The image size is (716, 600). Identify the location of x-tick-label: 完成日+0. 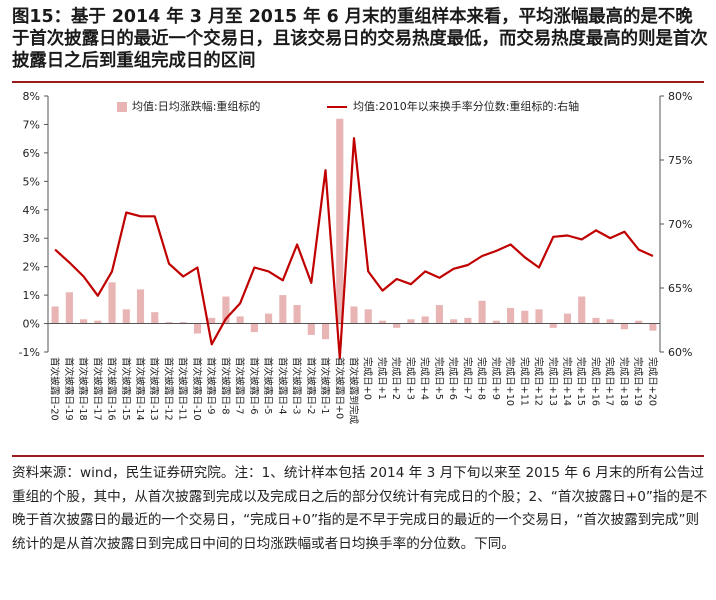
(368, 378).